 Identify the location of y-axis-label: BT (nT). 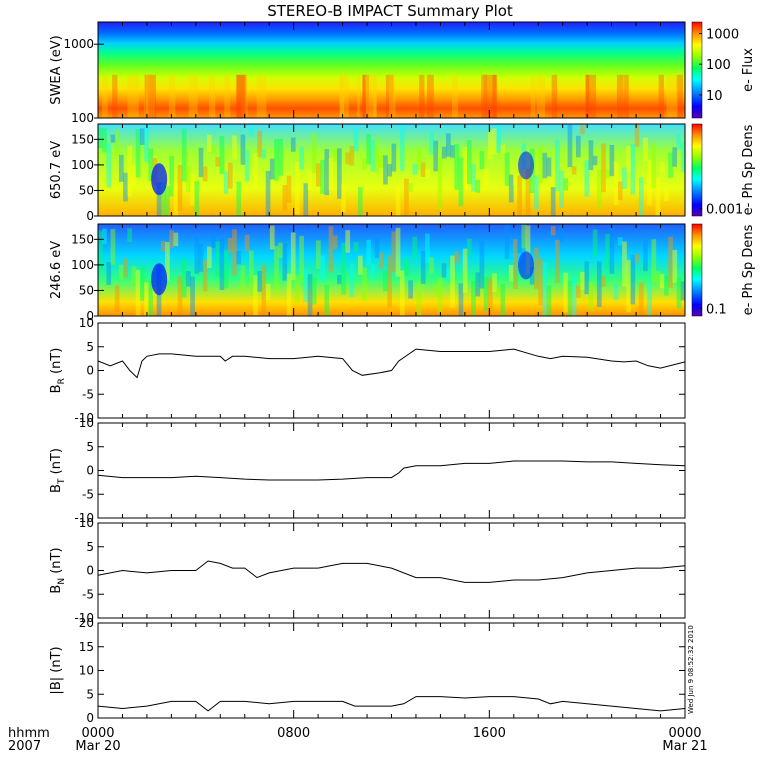
(58, 470).